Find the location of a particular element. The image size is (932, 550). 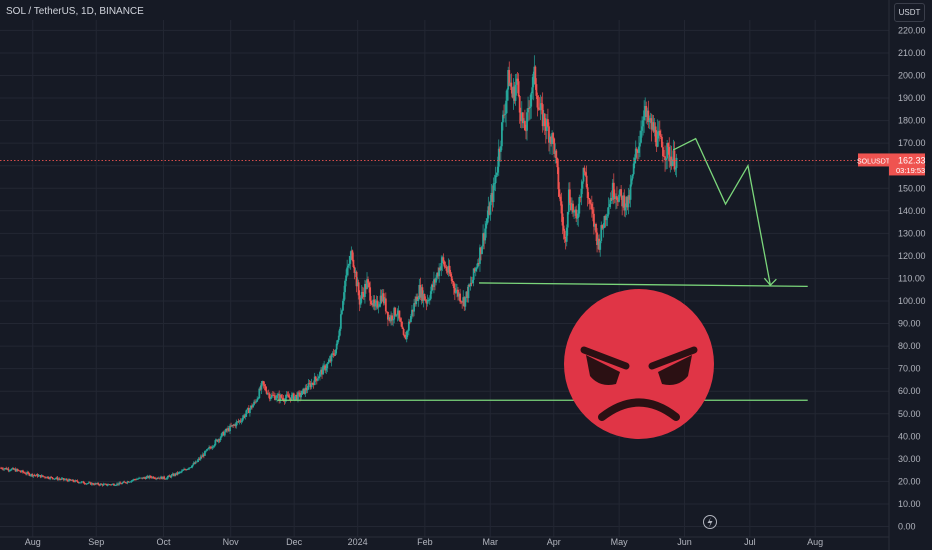

currency-button: USDT is located at coordinates (909, 12).